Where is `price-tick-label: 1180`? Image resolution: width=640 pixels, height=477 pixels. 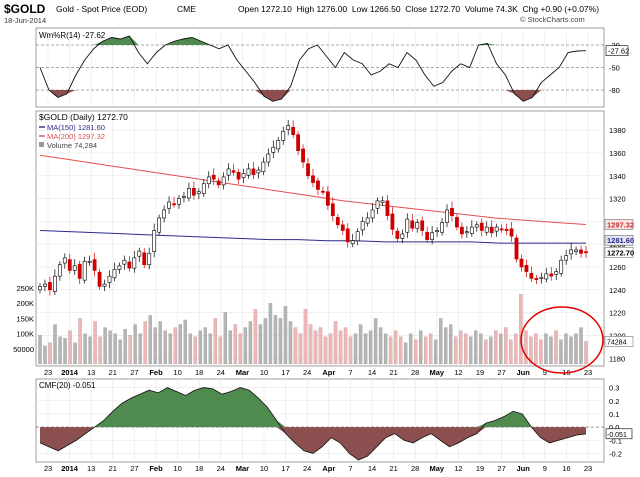
price-tick-label: 1180 is located at coordinates (617, 358).